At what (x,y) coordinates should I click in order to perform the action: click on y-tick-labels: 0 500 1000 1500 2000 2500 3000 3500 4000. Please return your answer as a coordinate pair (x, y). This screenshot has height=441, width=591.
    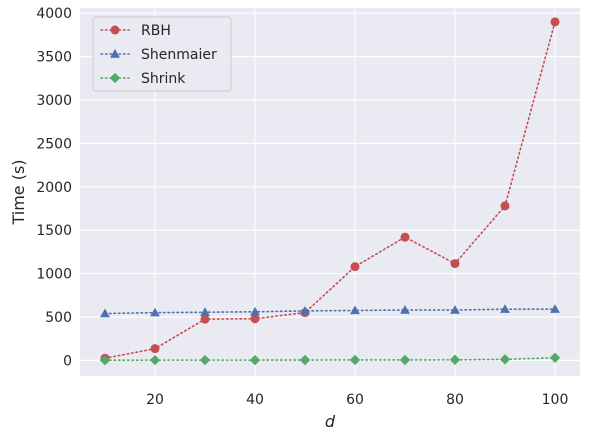
    Looking at the image, I should click on (54, 187).